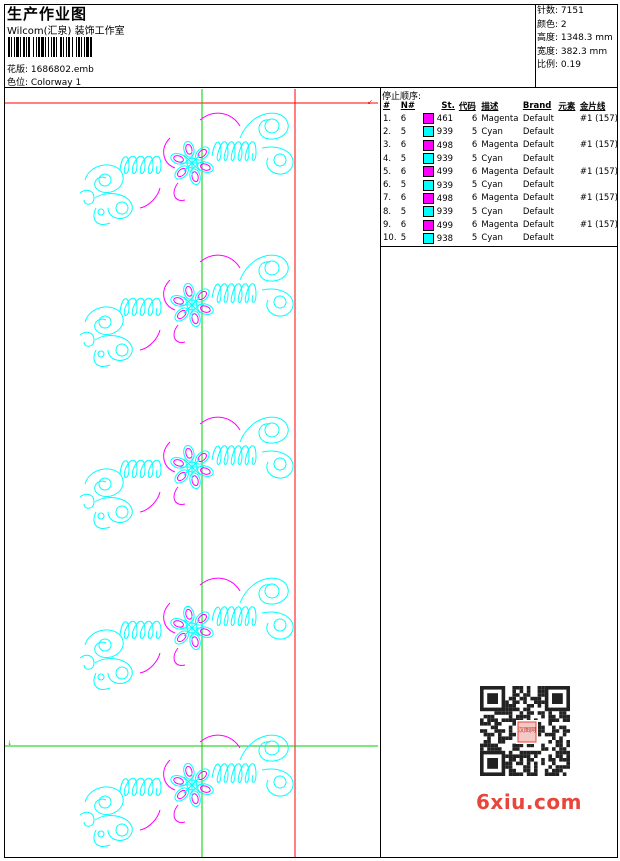 The height and width of the screenshot is (861, 620). Describe the element at coordinates (572, 51) in the screenshot. I see `stat-width: 宽度: 382.3 mm` at that location.